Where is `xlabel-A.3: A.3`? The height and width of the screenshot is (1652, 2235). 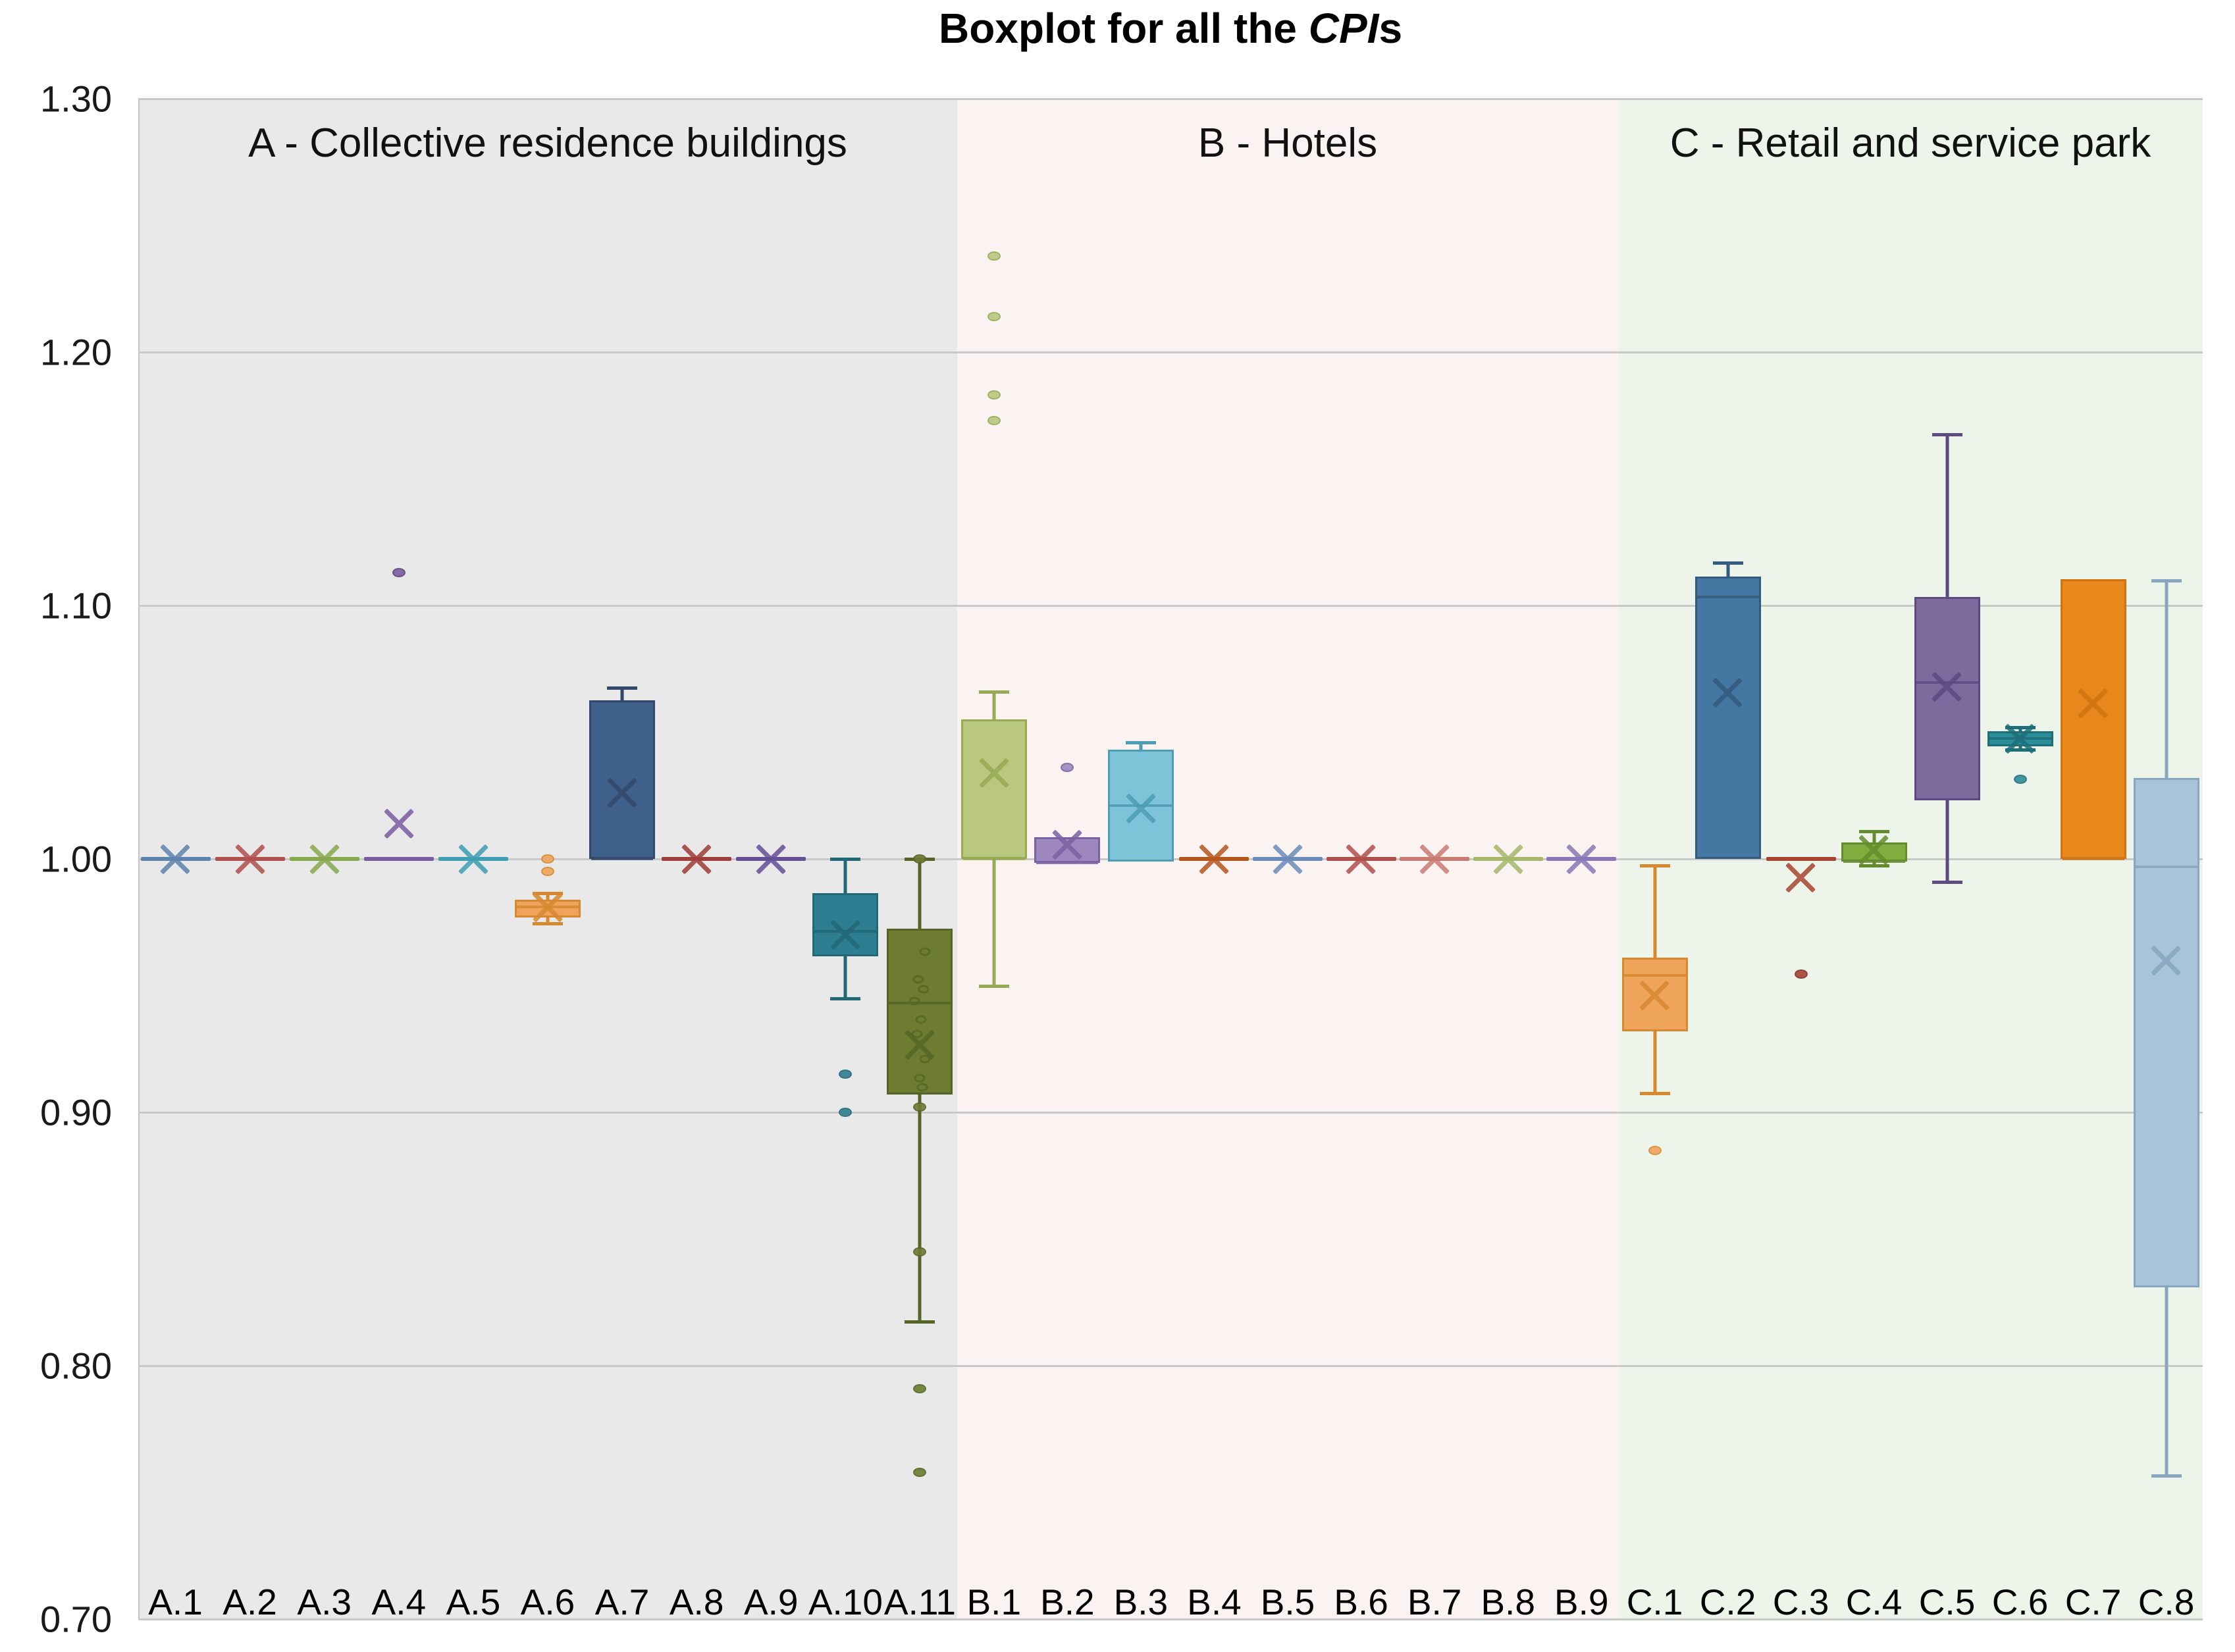 xlabel-A.3: A.3 is located at coordinates (324, 1602).